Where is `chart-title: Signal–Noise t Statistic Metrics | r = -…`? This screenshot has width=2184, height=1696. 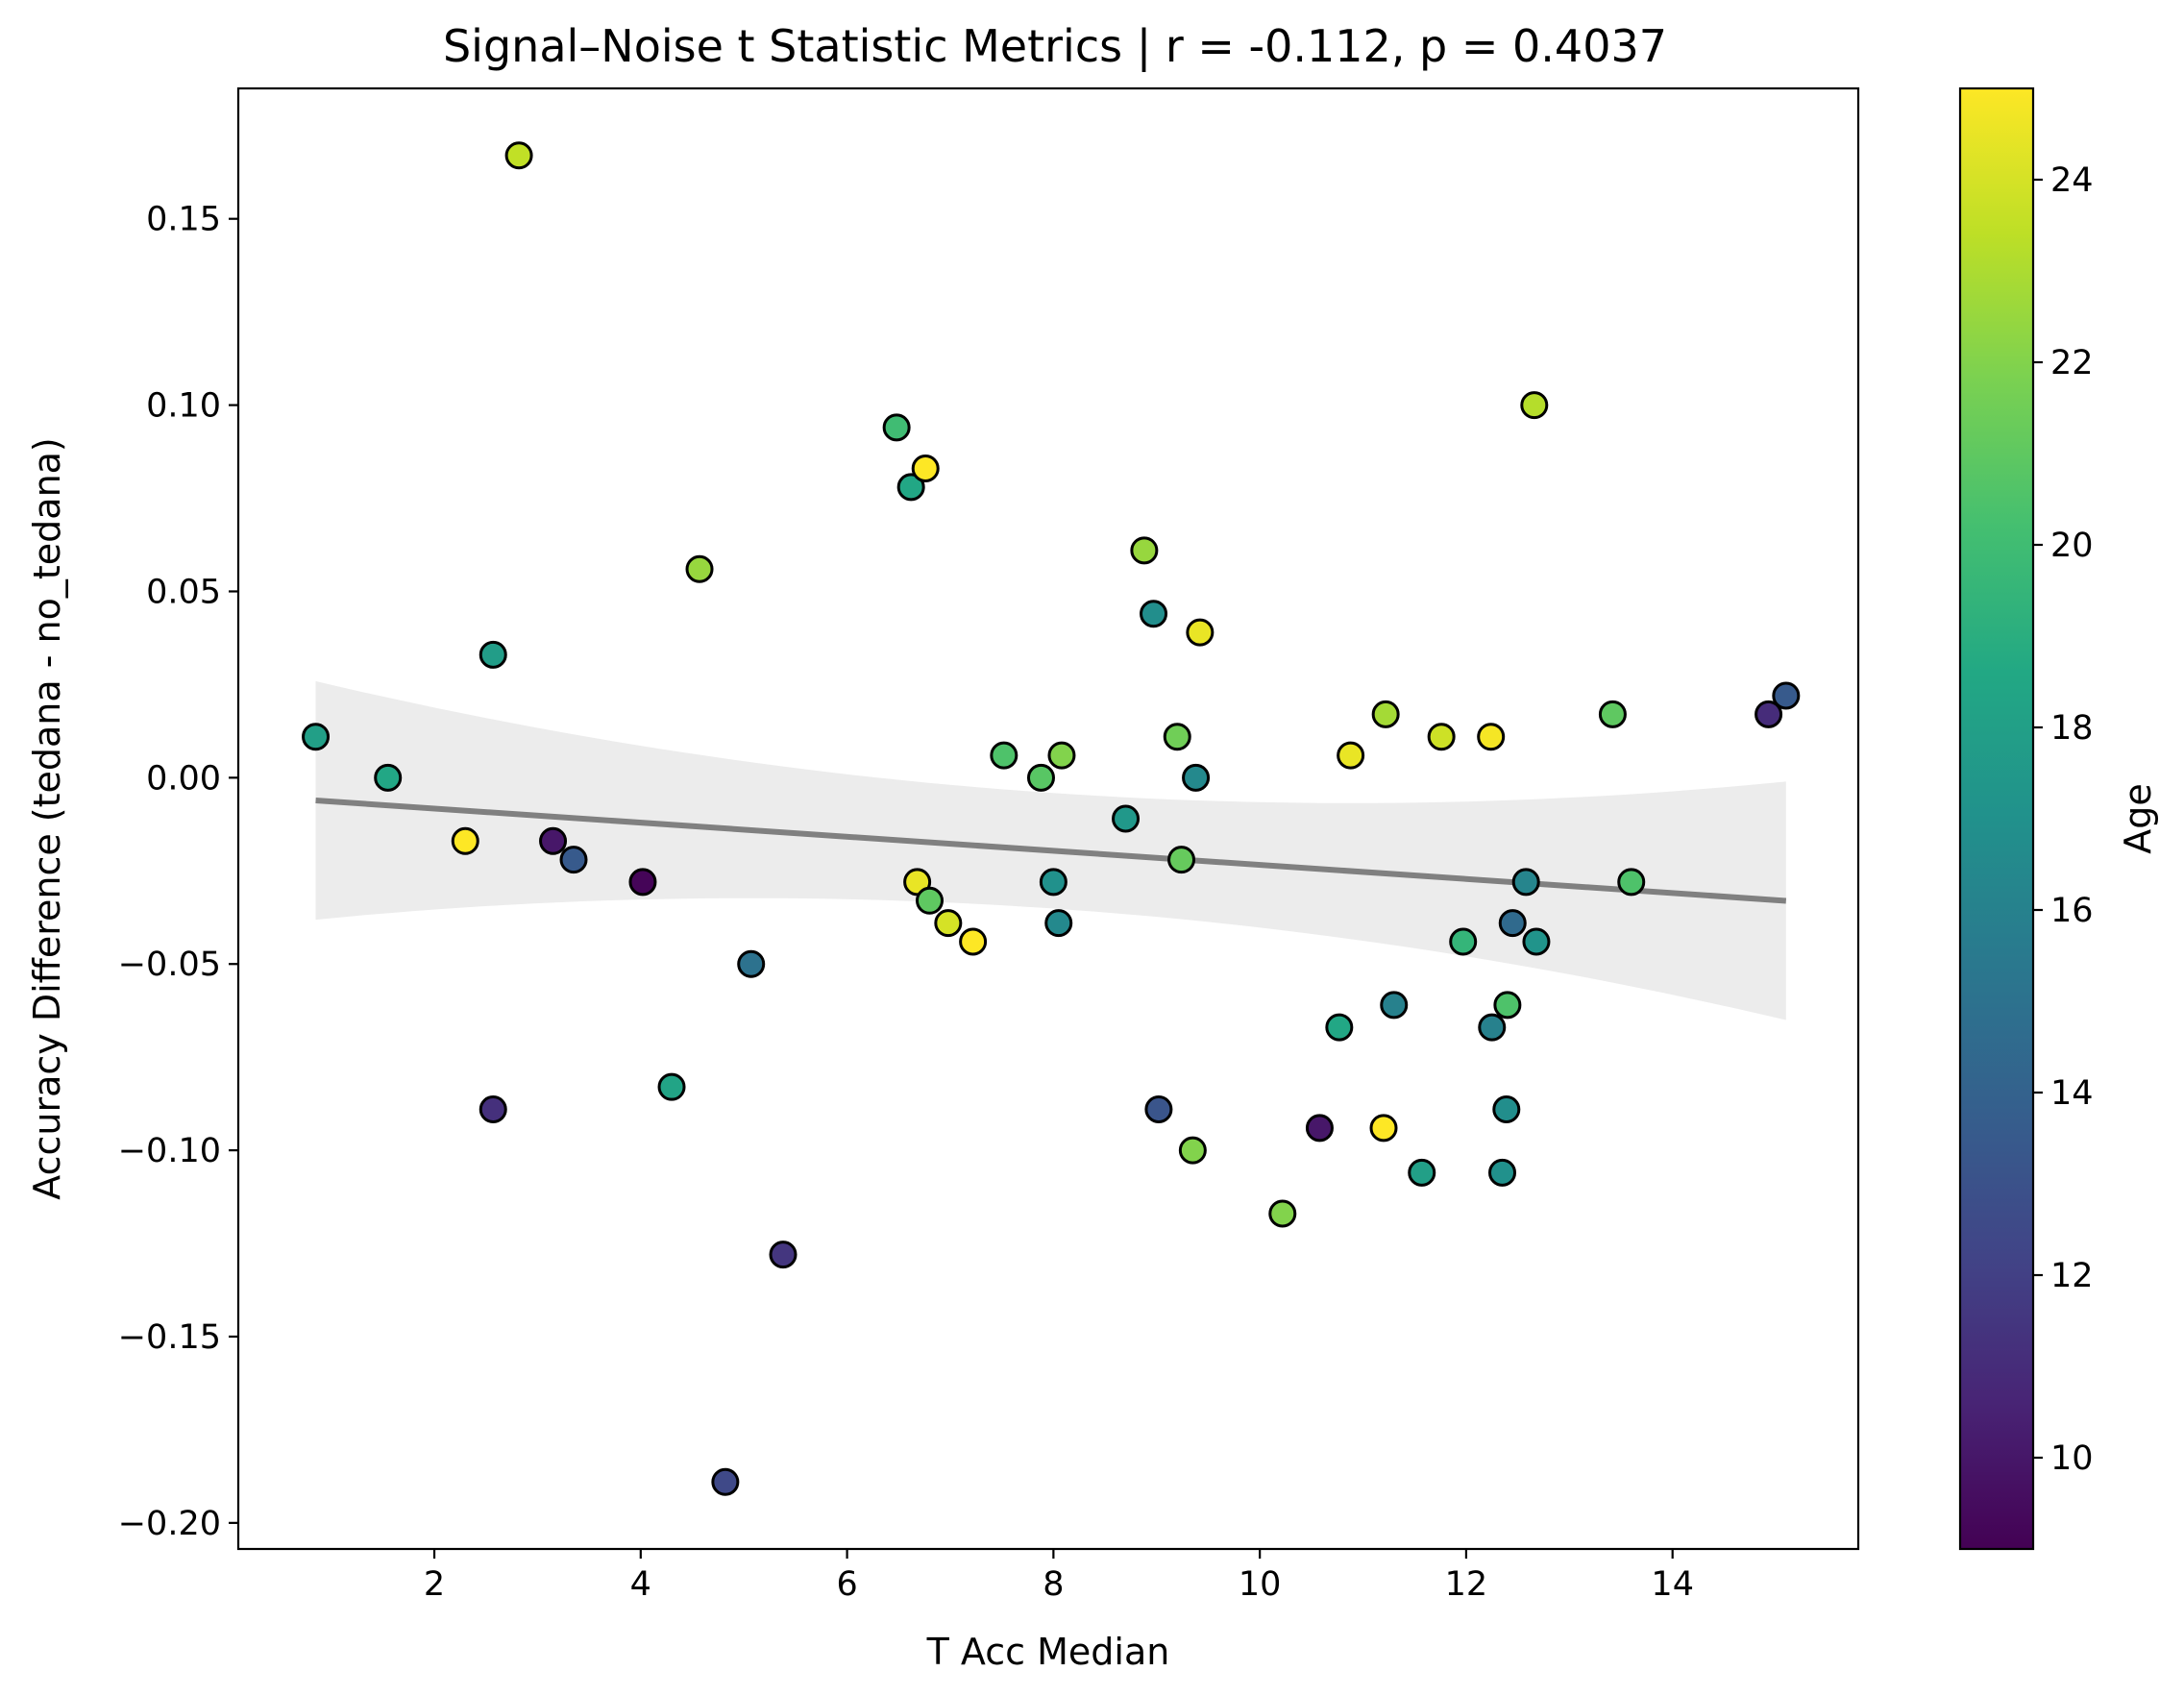 chart-title: Signal–Noise t Statistic Metrics | r = -… is located at coordinates (1055, 47).